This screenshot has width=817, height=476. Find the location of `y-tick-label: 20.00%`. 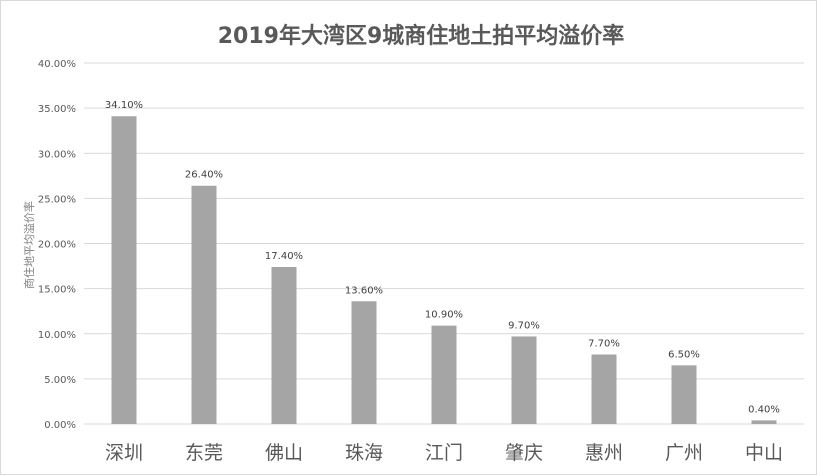

y-tick-label: 20.00% is located at coordinates (57, 245).